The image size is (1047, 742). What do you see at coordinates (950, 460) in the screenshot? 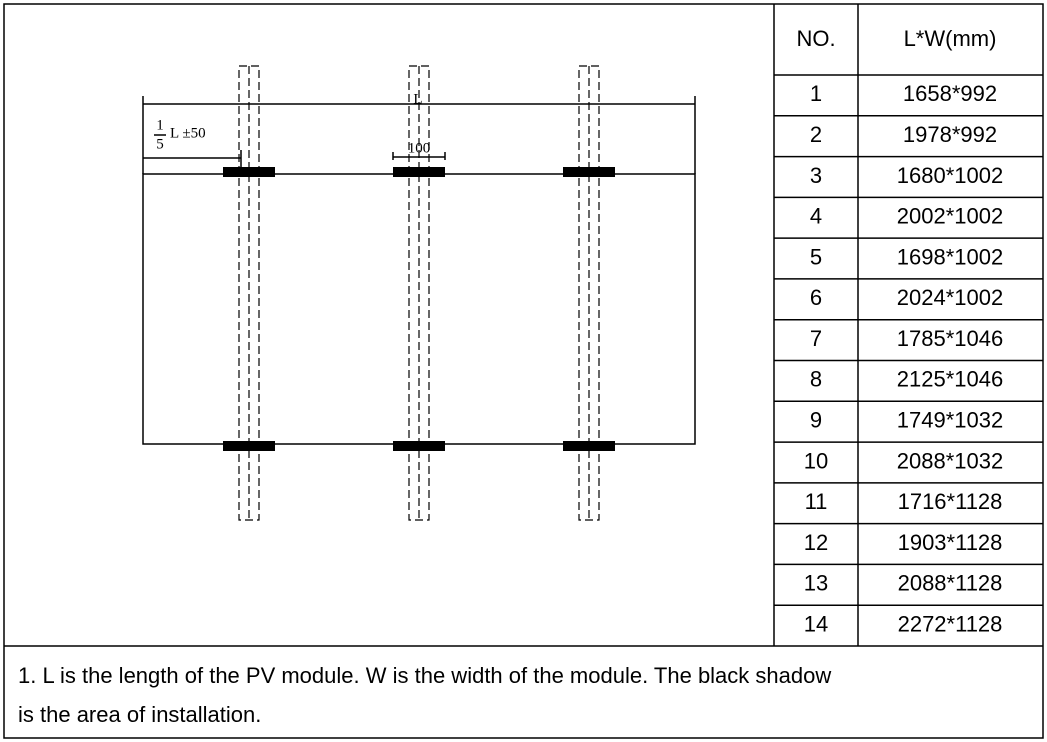
I see `table-cell: 2088*1032` at bounding box center [950, 460].